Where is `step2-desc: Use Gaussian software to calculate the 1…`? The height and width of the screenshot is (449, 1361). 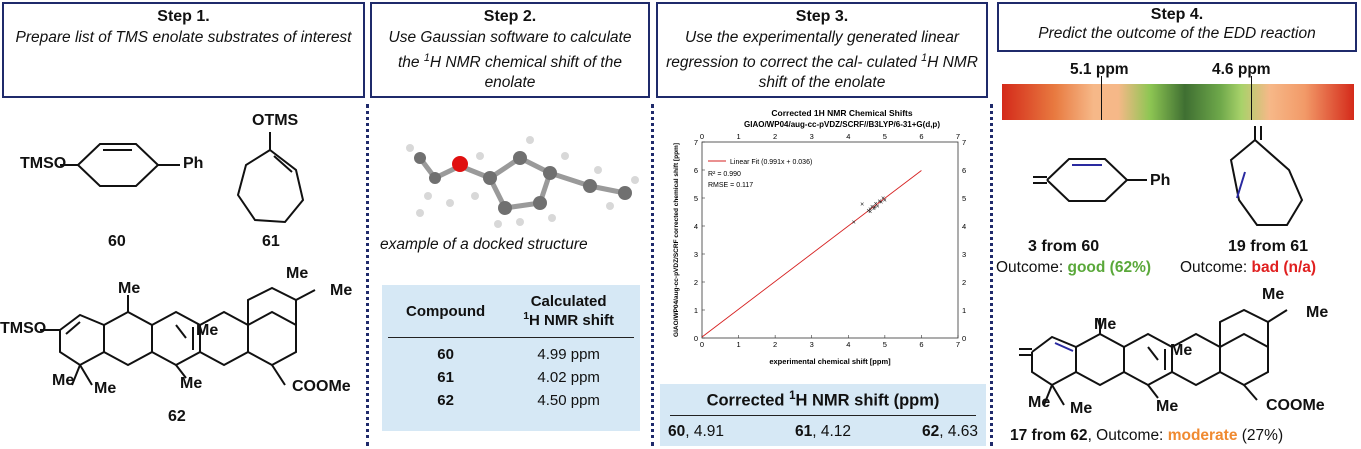 step2-desc: Use Gaussian software to calculate the 1… is located at coordinates (510, 60).